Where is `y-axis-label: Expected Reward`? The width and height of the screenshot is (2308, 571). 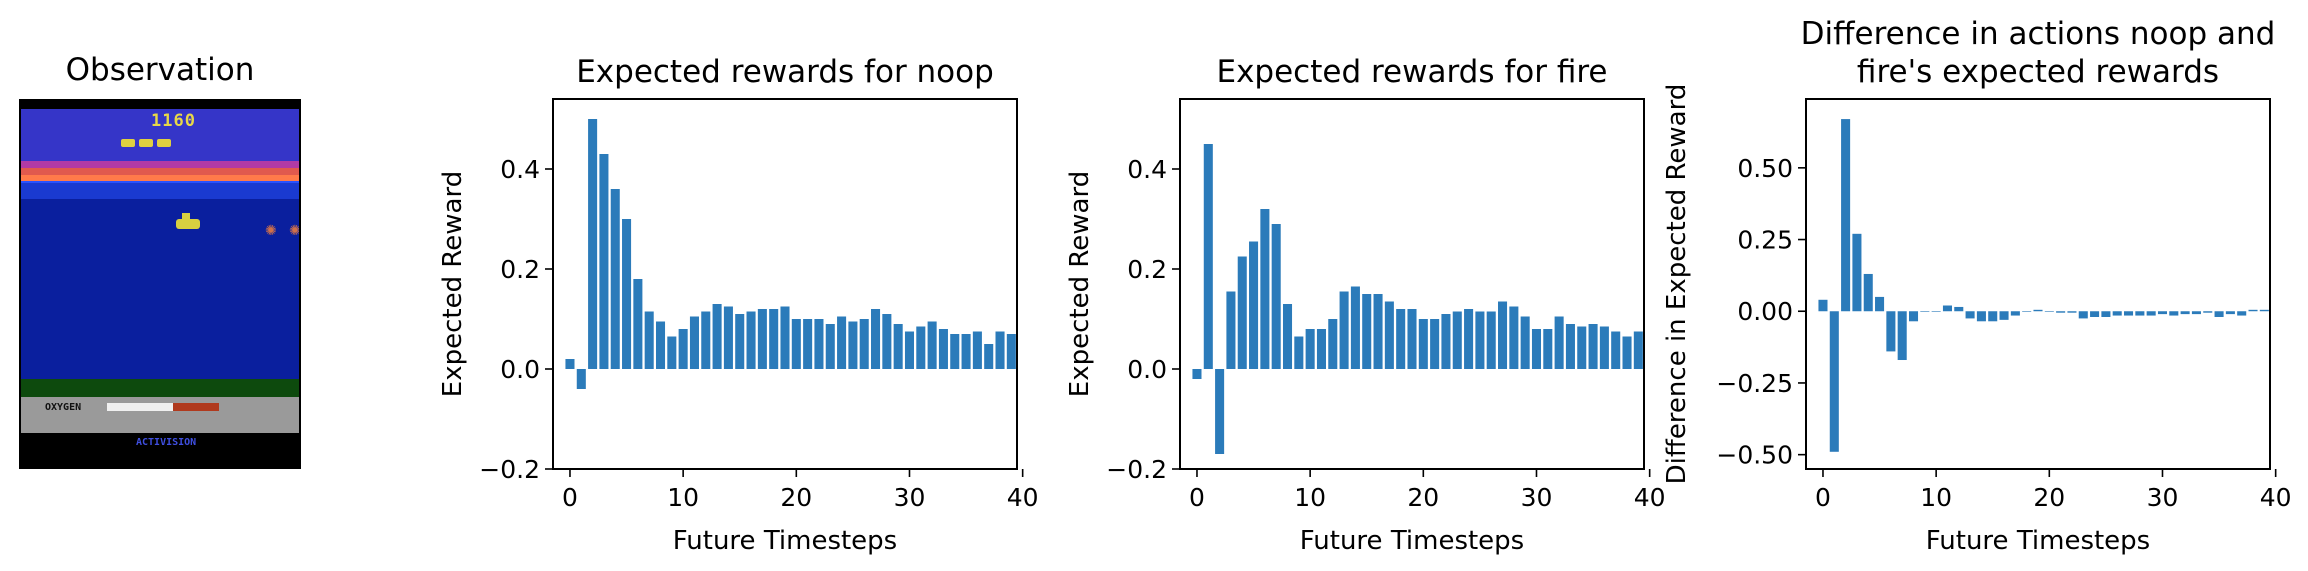
y-axis-label: Expected Reward is located at coordinates (453, 284).